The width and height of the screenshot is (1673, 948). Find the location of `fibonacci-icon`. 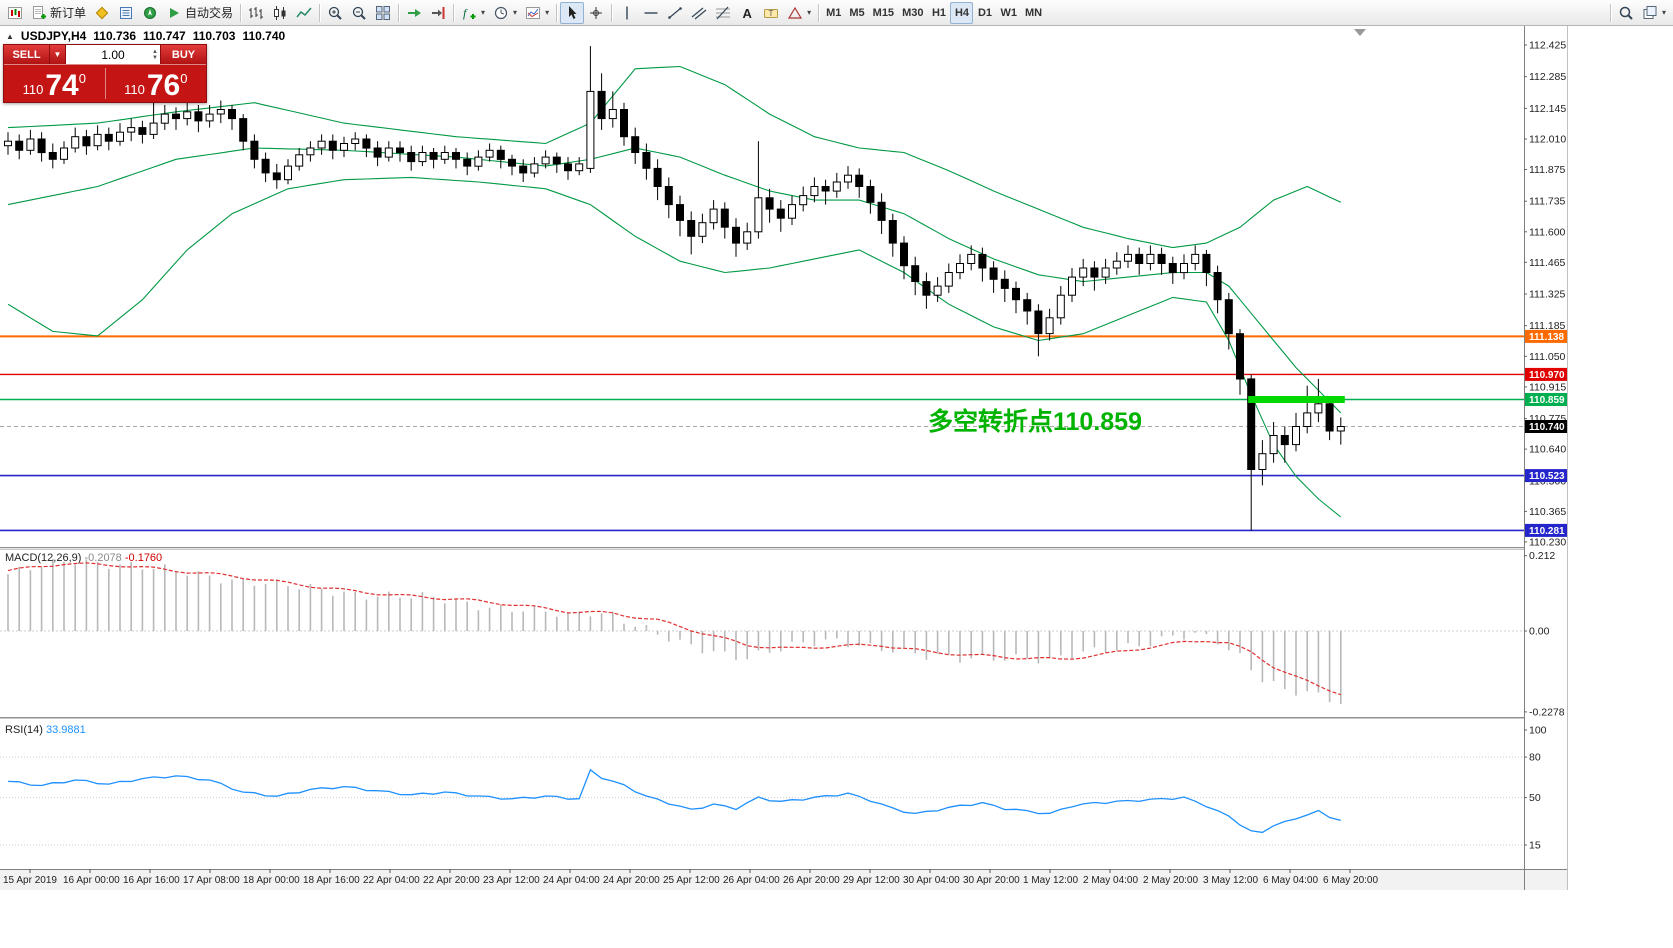

fibonacci-icon is located at coordinates (723, 13).